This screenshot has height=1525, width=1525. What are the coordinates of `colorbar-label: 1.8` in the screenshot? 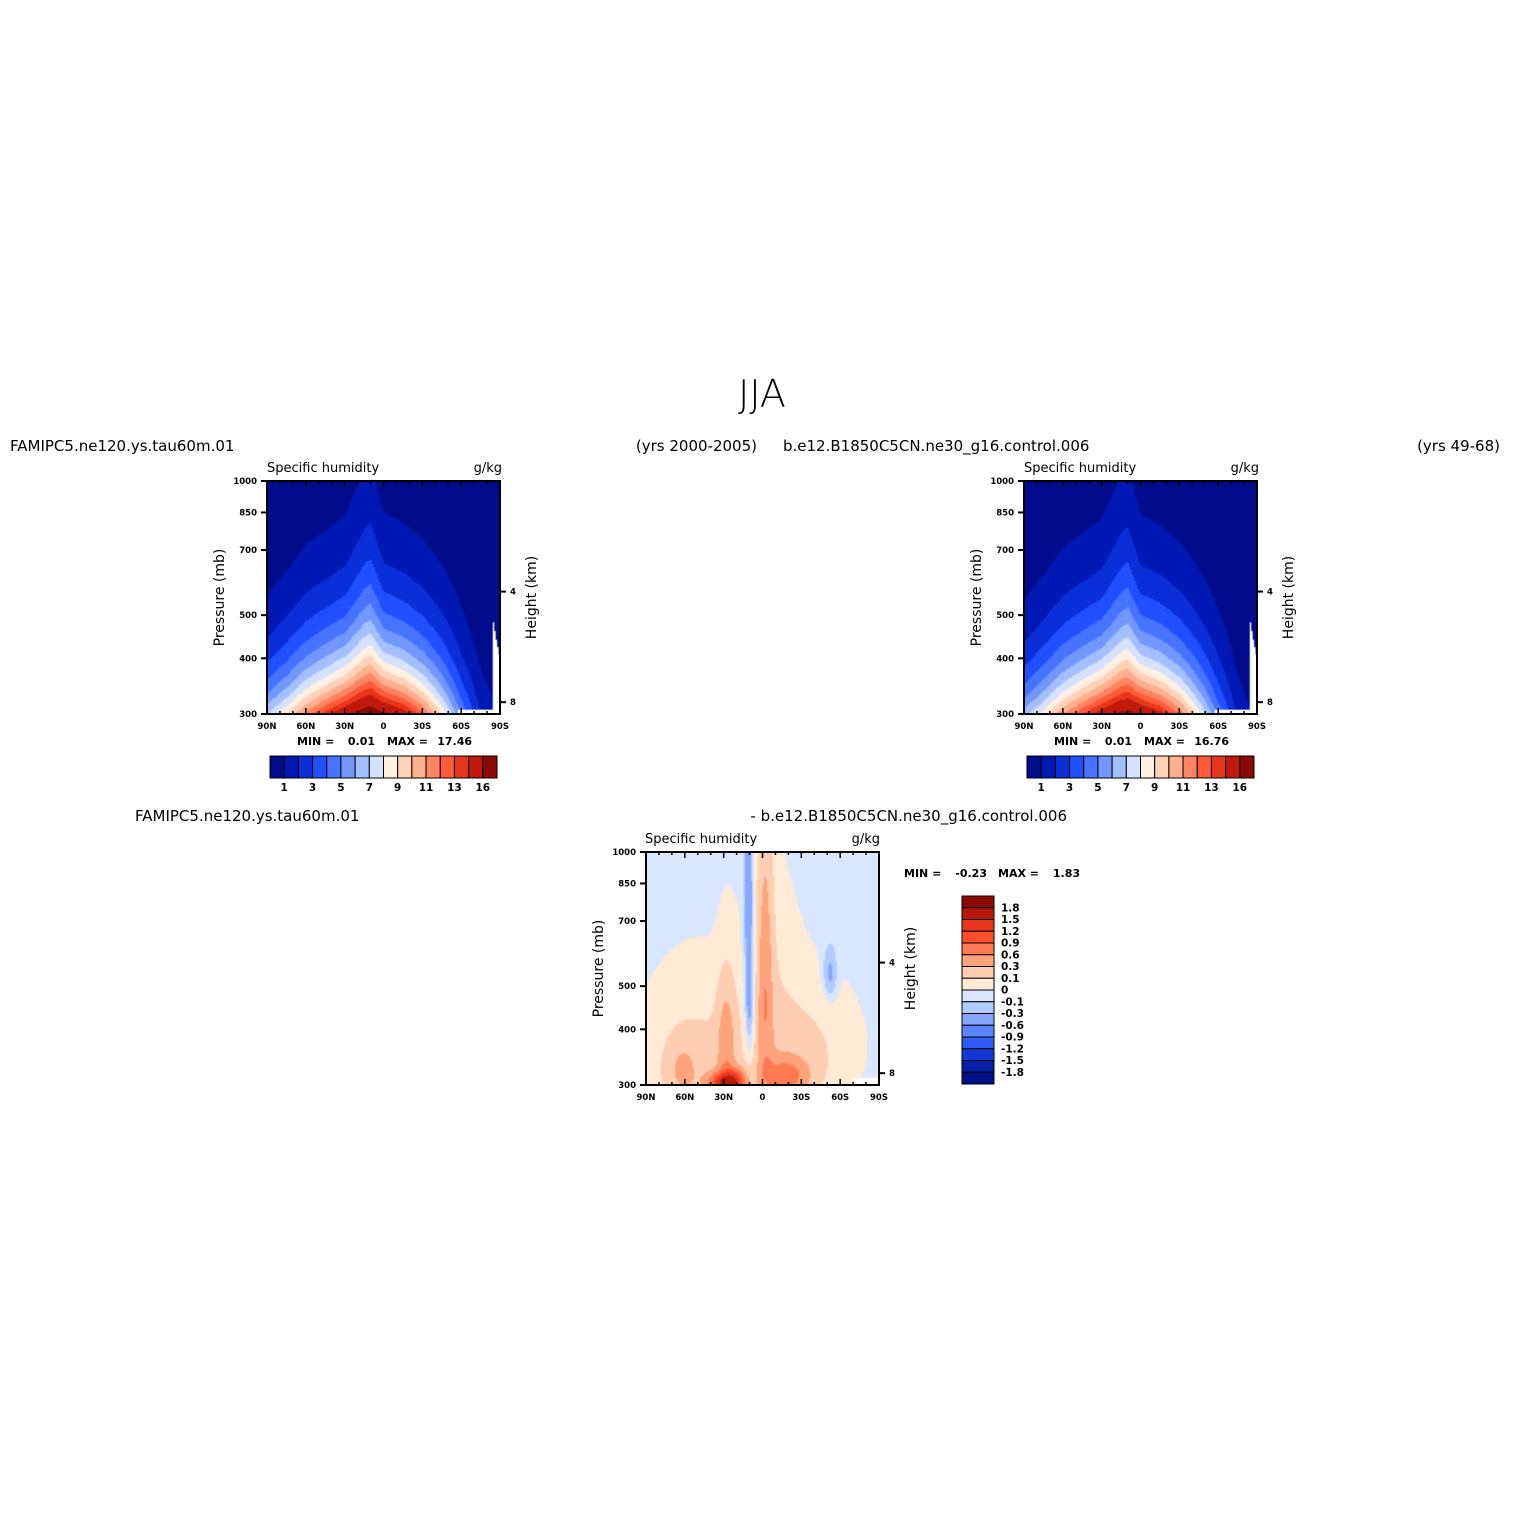 It's located at (1010, 908).